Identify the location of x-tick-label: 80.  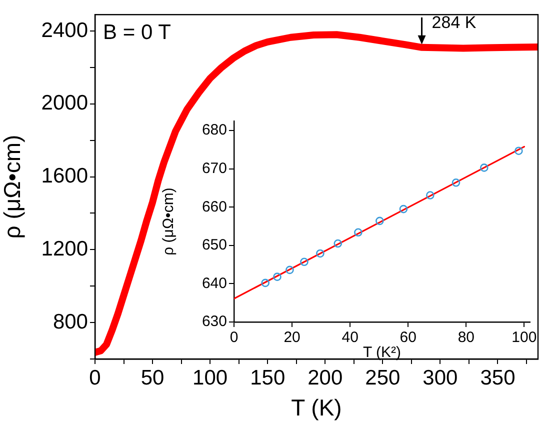
(466, 337).